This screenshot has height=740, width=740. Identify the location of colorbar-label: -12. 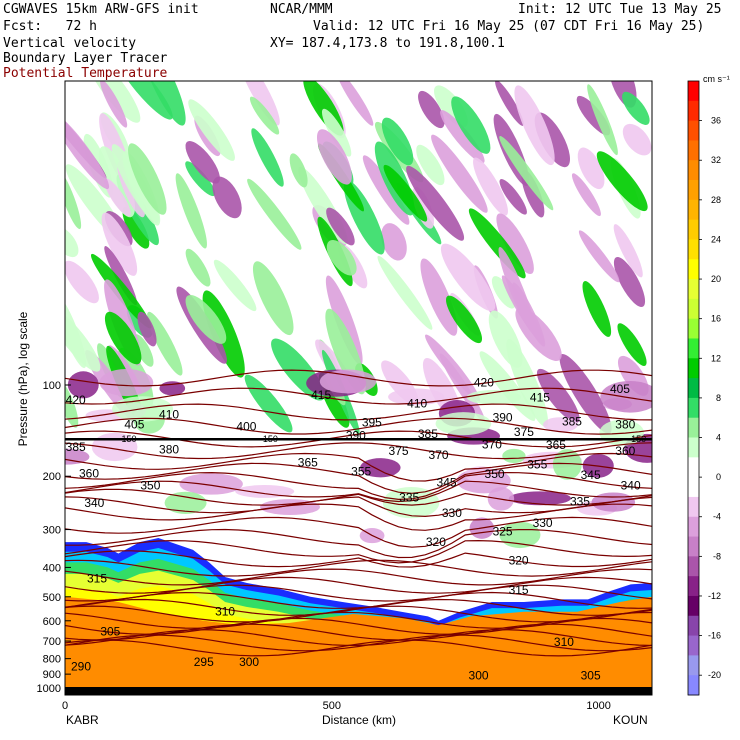
(714, 596).